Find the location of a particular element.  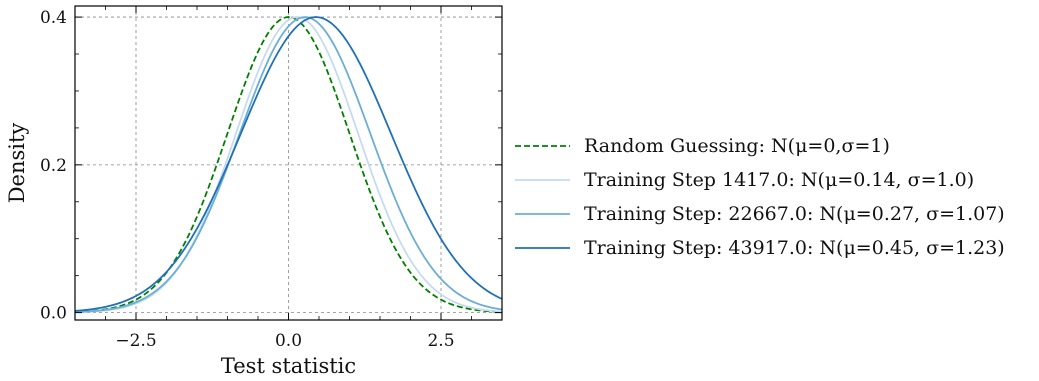

x-tick-label: 0.0 is located at coordinates (288, 341).